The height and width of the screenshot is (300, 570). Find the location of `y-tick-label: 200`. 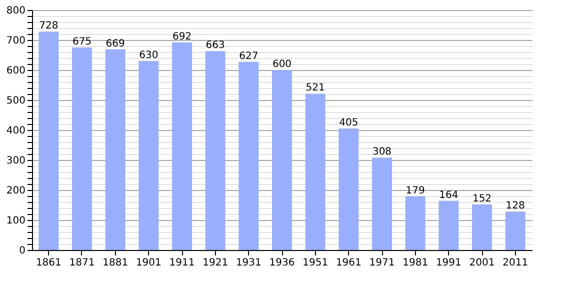

y-tick-label: 200 is located at coordinates (16, 191).